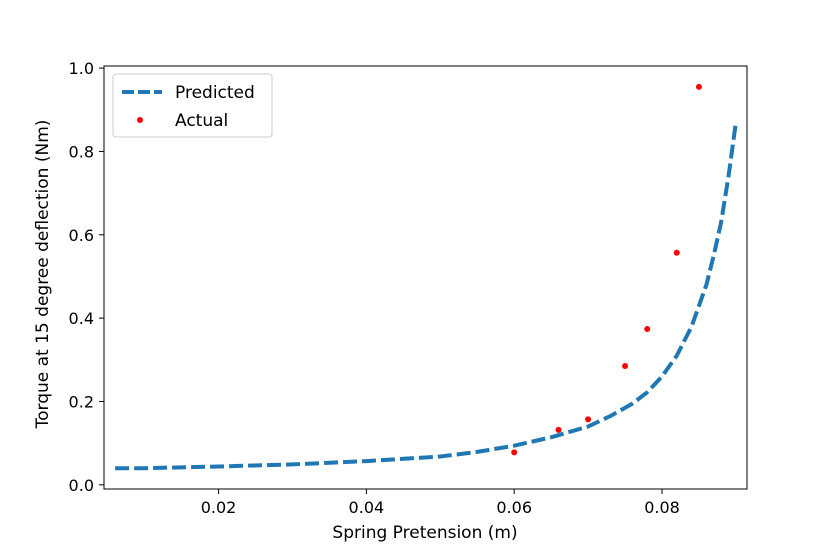 The width and height of the screenshot is (830, 554). I want to click on x-axis-label: Spring Pretension (m), so click(424, 533).